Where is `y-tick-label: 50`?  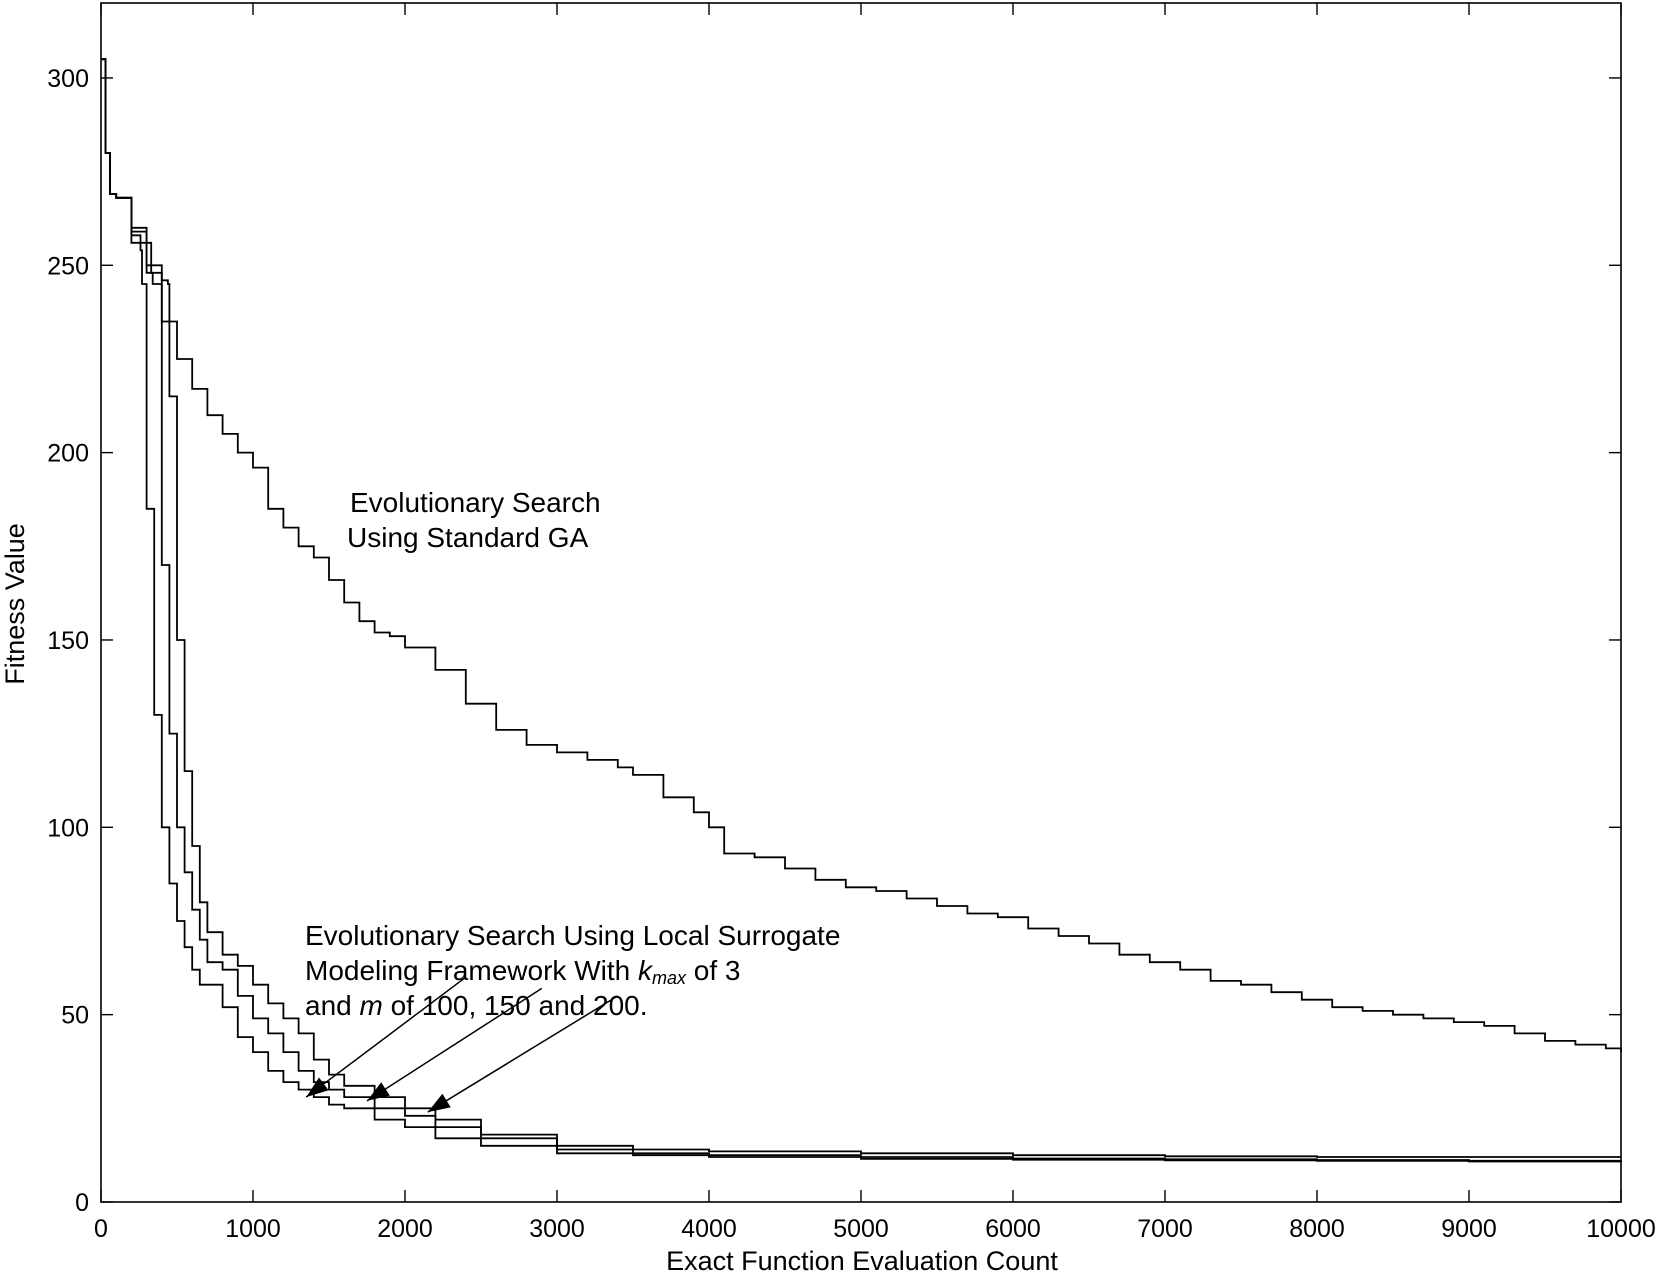 y-tick-label: 50 is located at coordinates (75, 1016).